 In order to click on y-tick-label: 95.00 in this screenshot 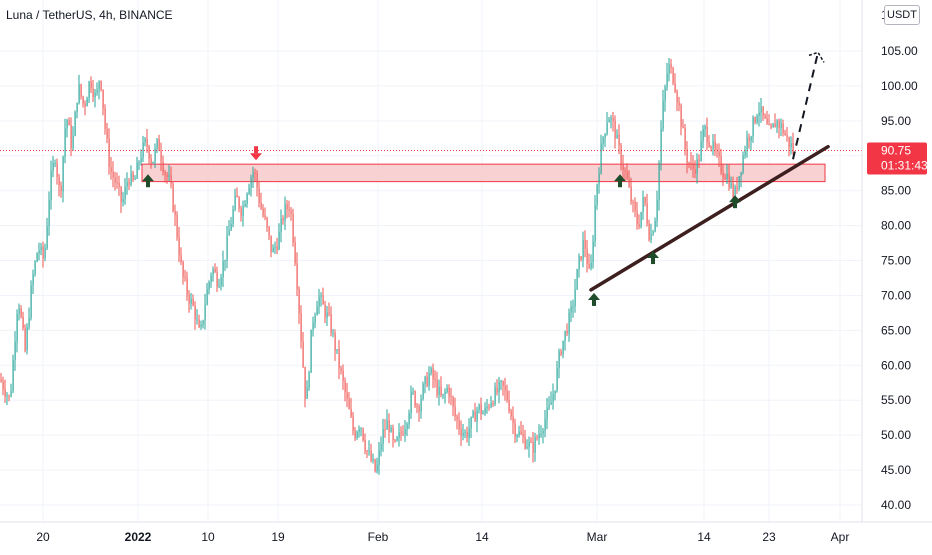, I will do `click(896, 121)`.